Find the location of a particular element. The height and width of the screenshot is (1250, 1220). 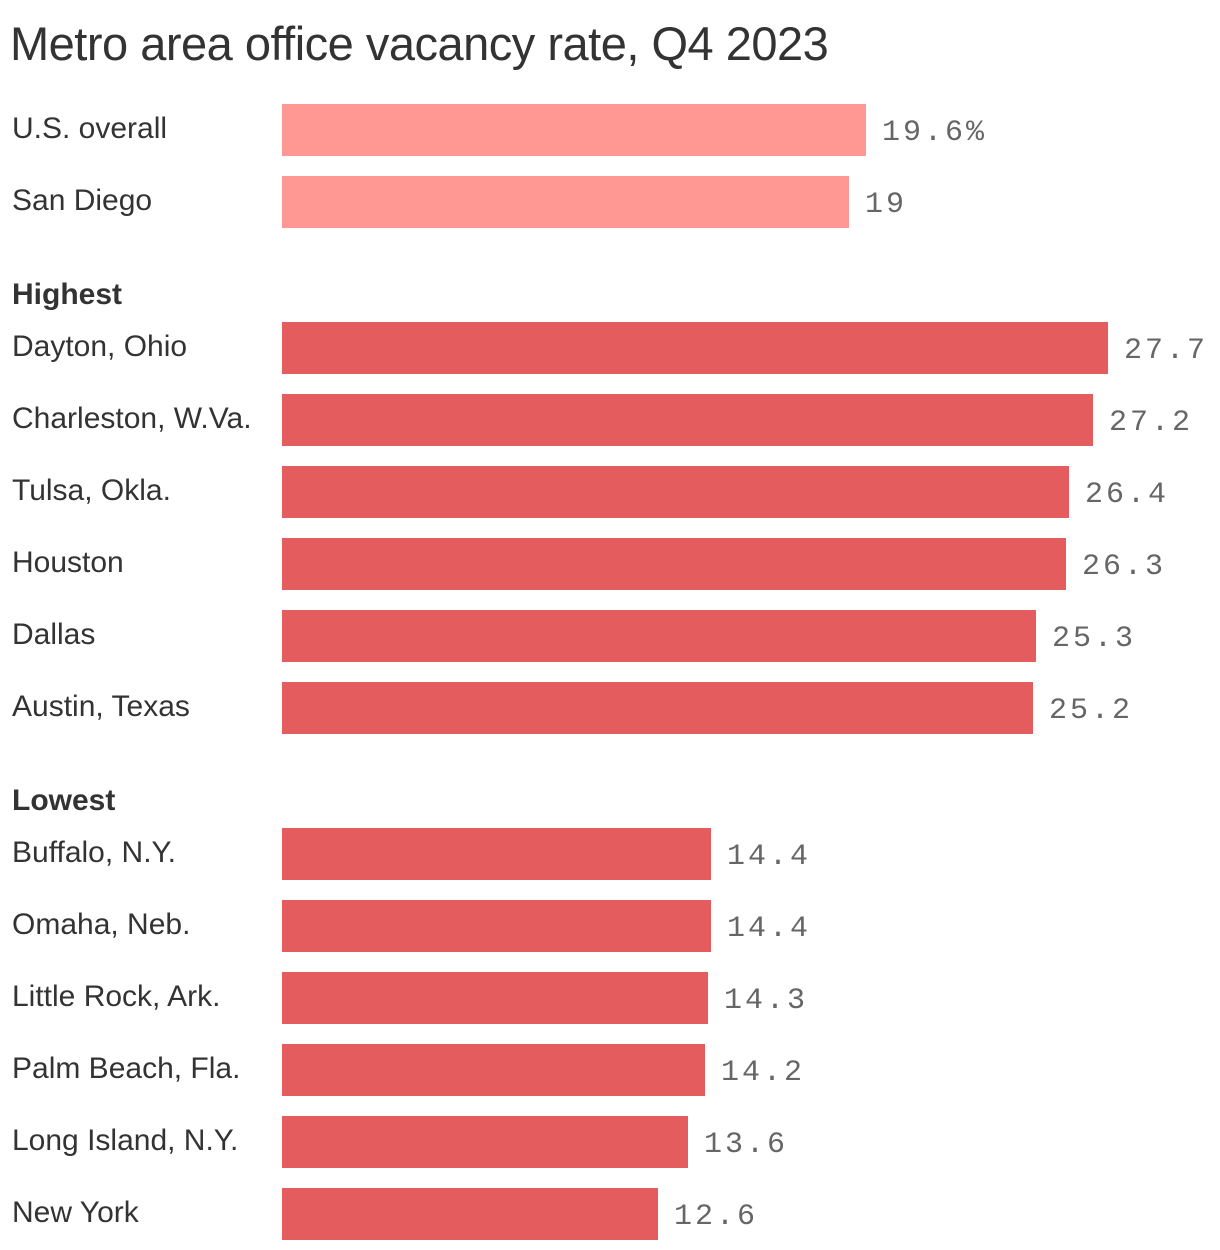

data-label: 14.3 is located at coordinates (766, 1001).